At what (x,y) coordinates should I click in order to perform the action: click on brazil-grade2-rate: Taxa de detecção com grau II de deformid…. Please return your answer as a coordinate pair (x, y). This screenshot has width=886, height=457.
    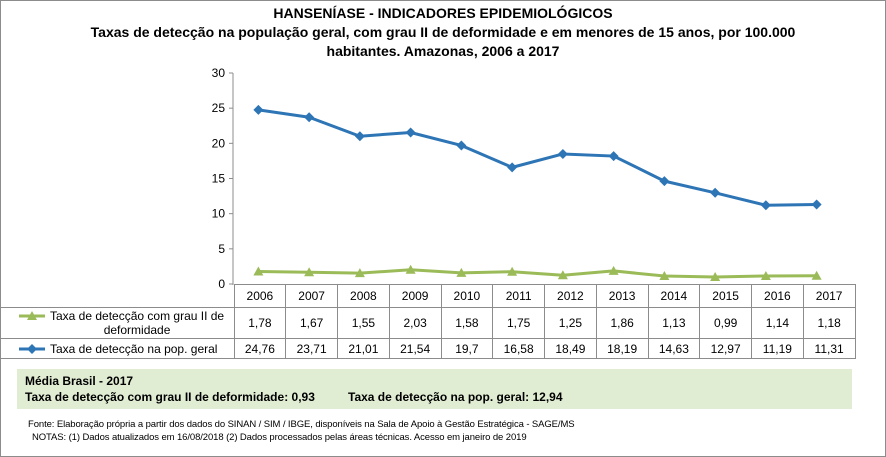
    Looking at the image, I should click on (170, 397).